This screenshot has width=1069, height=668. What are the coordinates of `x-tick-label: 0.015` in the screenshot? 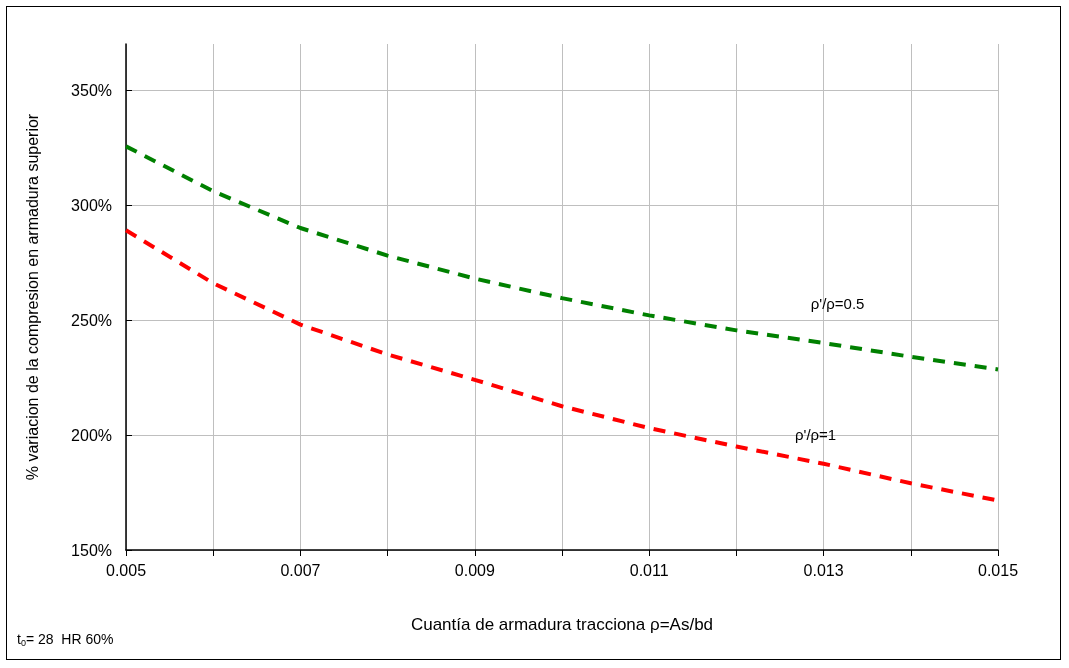 It's located at (998, 570).